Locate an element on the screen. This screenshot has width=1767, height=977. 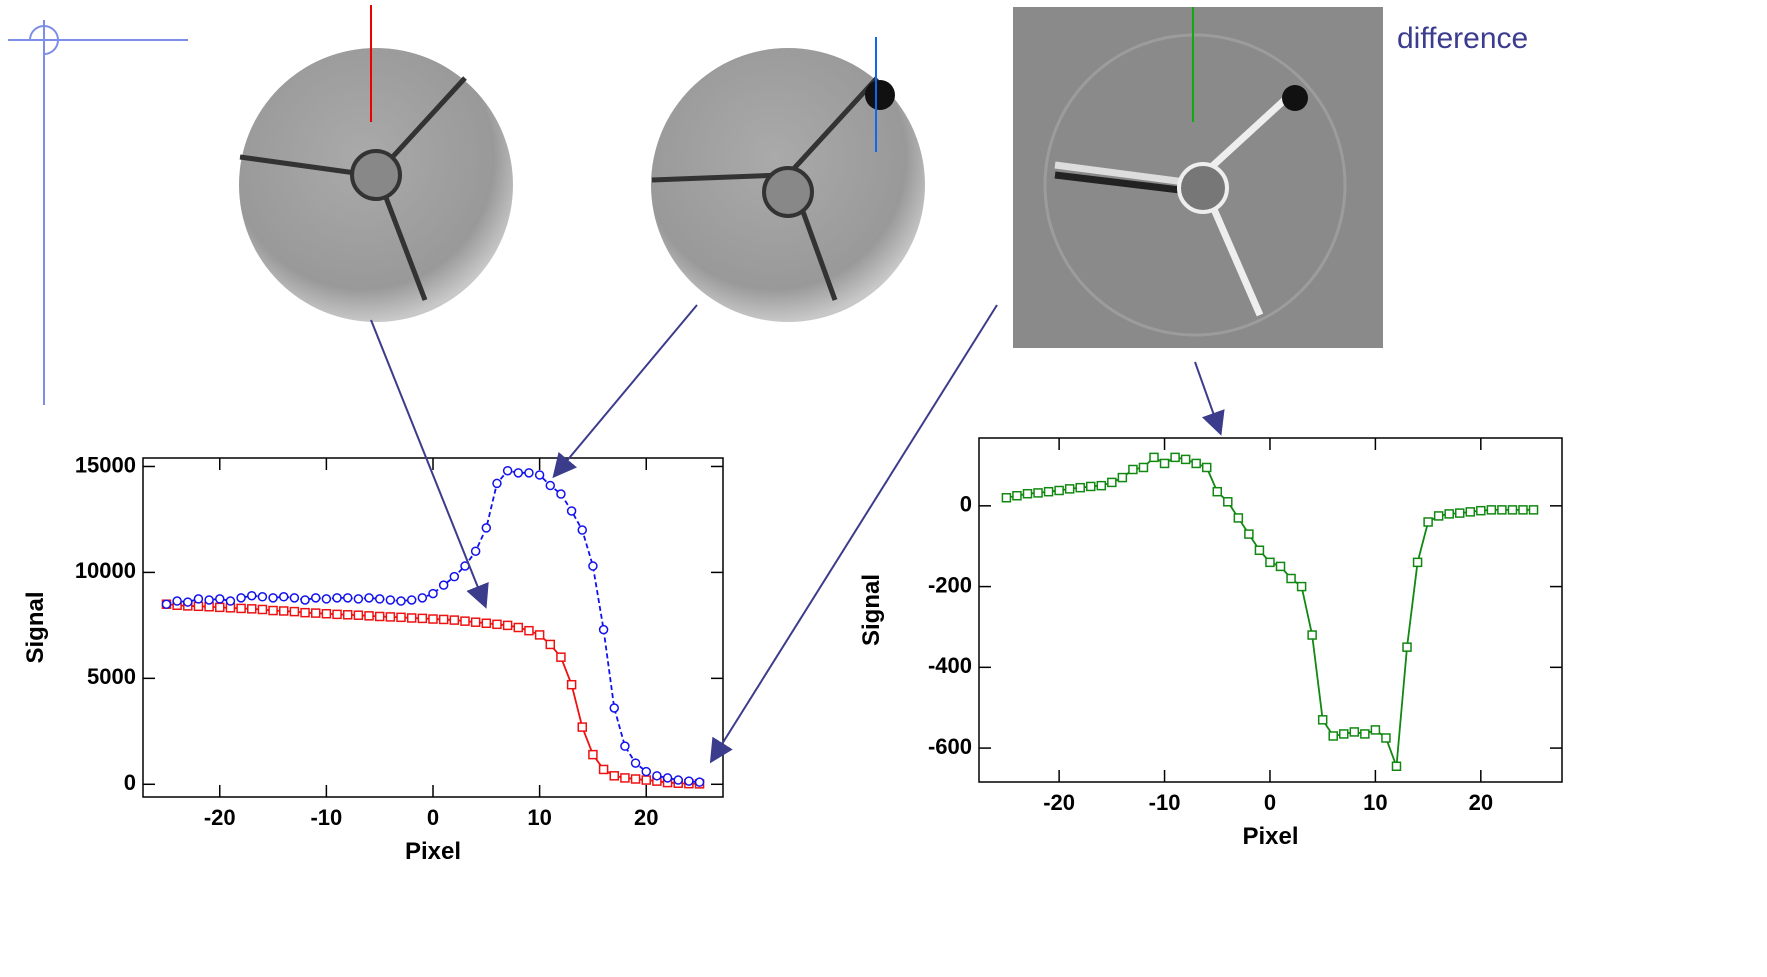
logo is located at coordinates (98, 212).